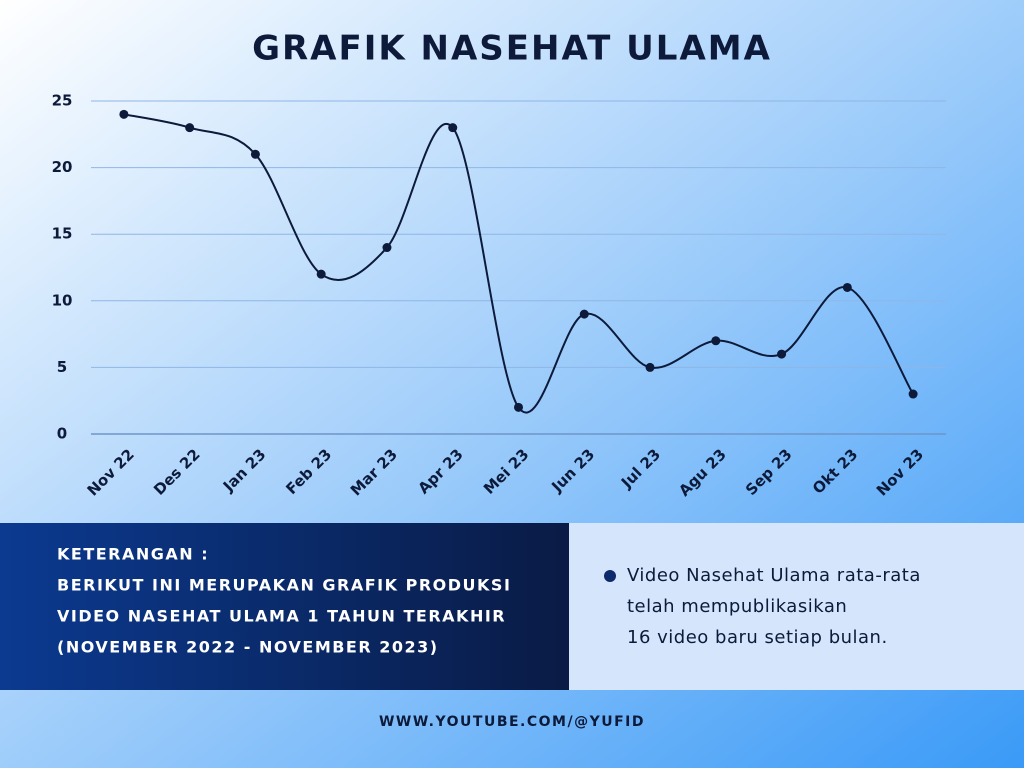  What do you see at coordinates (62, 300) in the screenshot?
I see `y-tick-label: 10` at bounding box center [62, 300].